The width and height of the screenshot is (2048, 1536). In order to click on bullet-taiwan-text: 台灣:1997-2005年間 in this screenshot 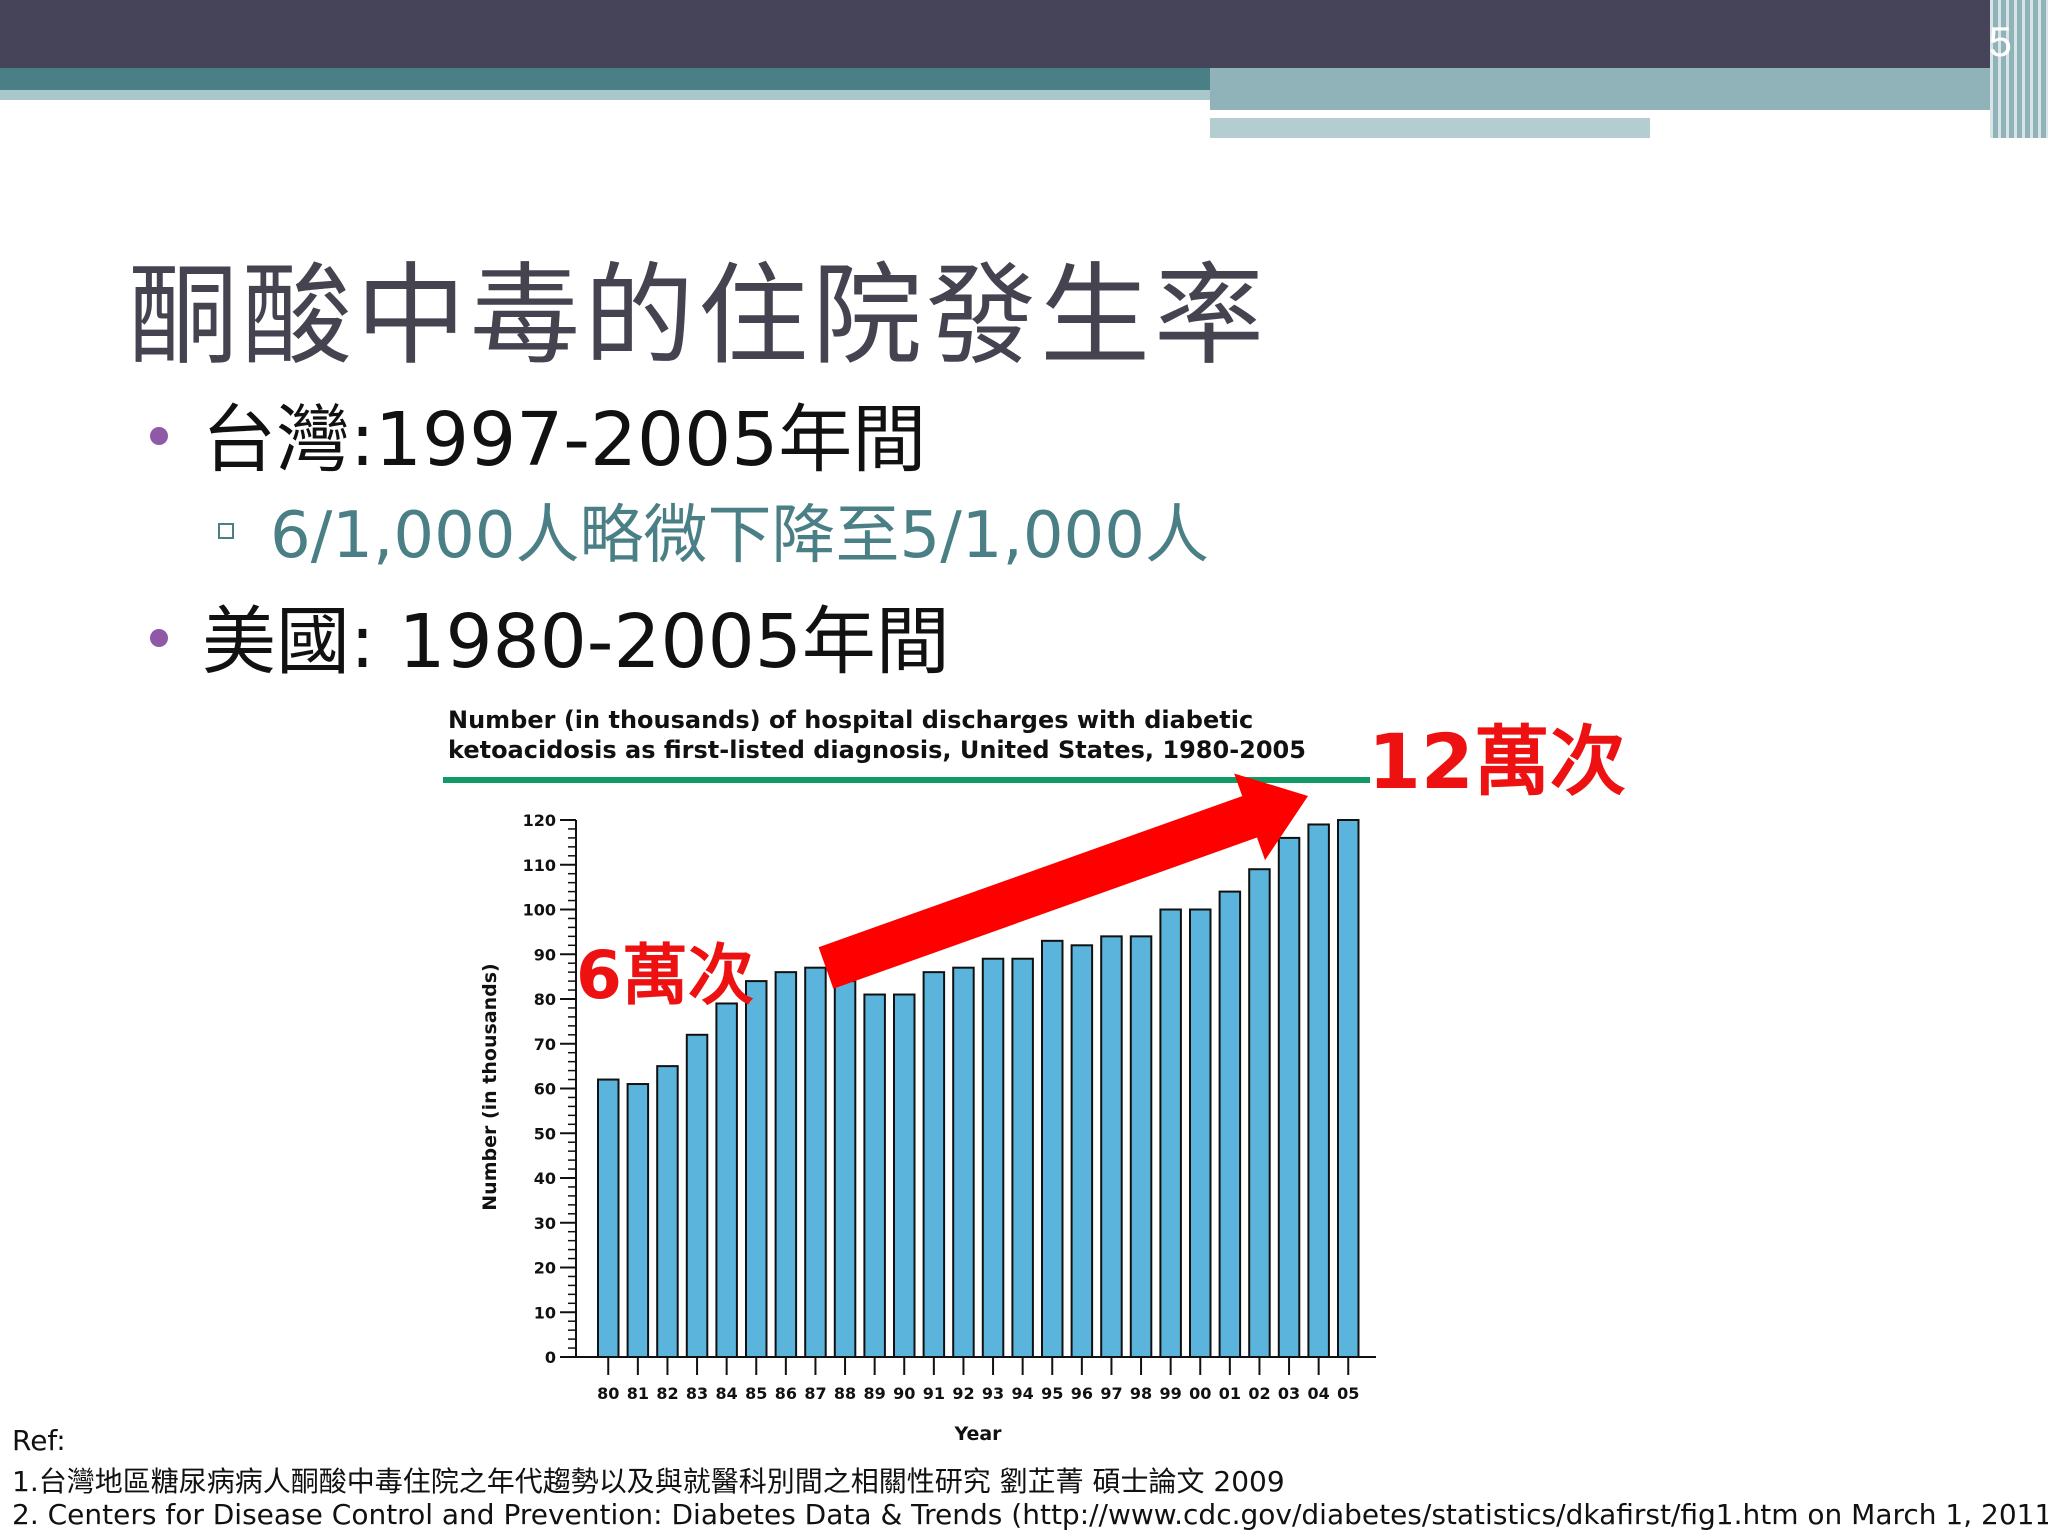, I will do `click(564, 440)`.